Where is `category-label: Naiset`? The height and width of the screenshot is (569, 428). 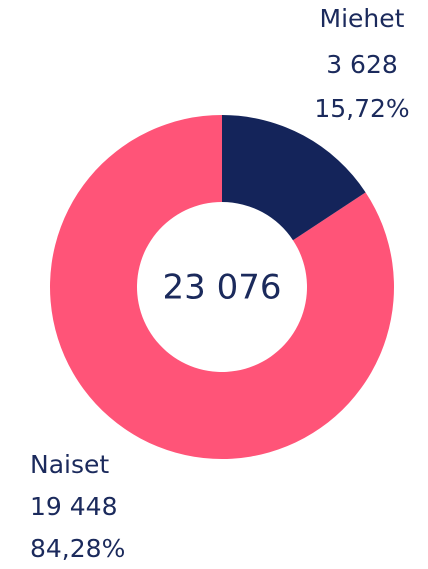
category-label: Naiset is located at coordinates (69, 464).